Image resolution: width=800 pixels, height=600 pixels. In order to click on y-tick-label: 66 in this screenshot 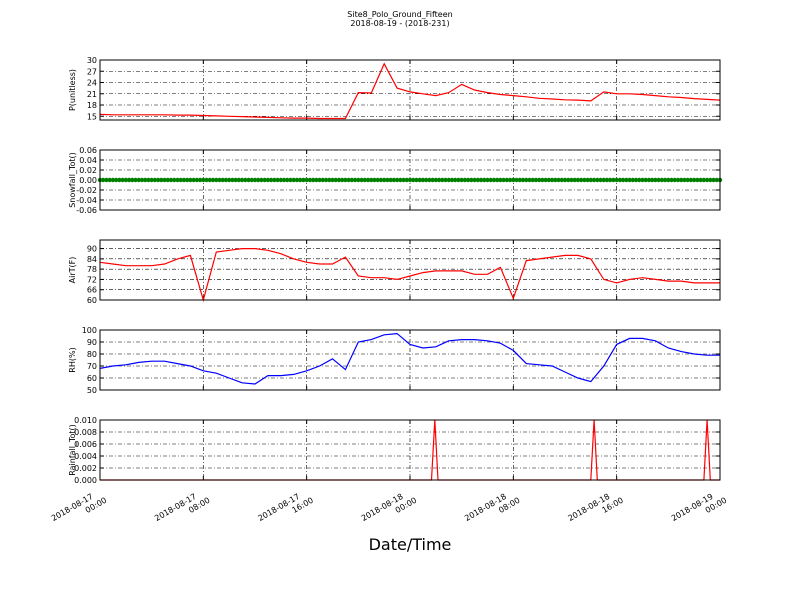, I will do `click(92, 290)`.